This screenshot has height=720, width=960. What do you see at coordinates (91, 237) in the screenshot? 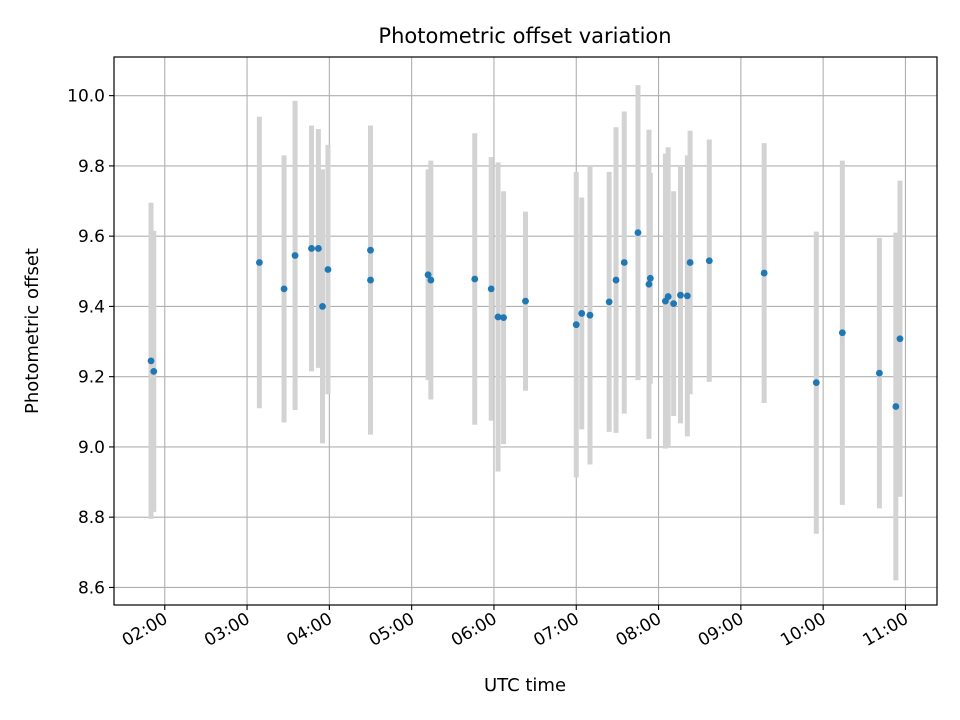
I see `y-tick-label: 9.6` at bounding box center [91, 237].